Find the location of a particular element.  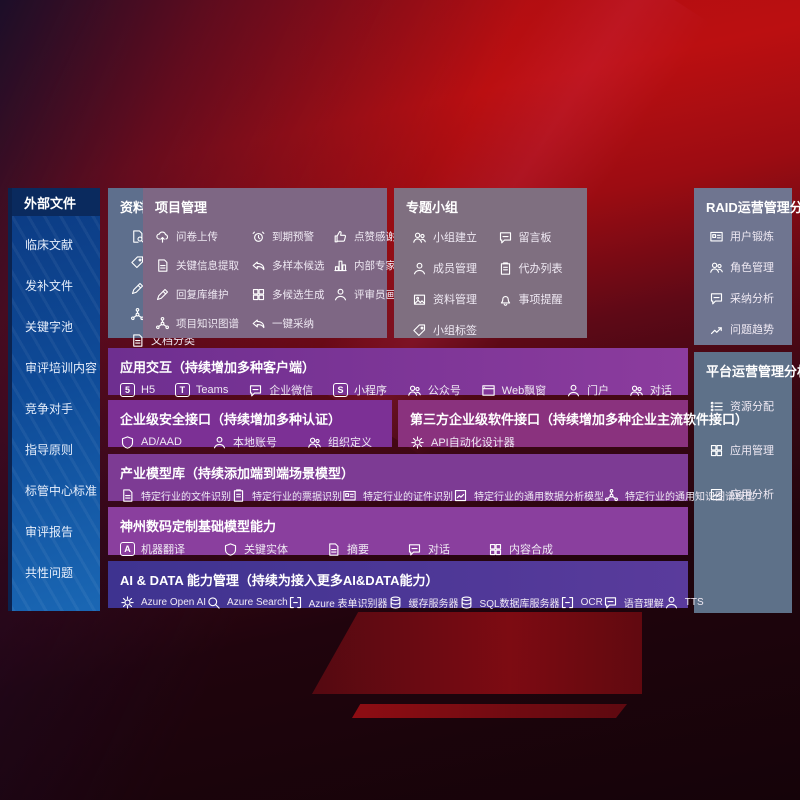

panel-item: 多候选生成 is located at coordinates (292, 294).